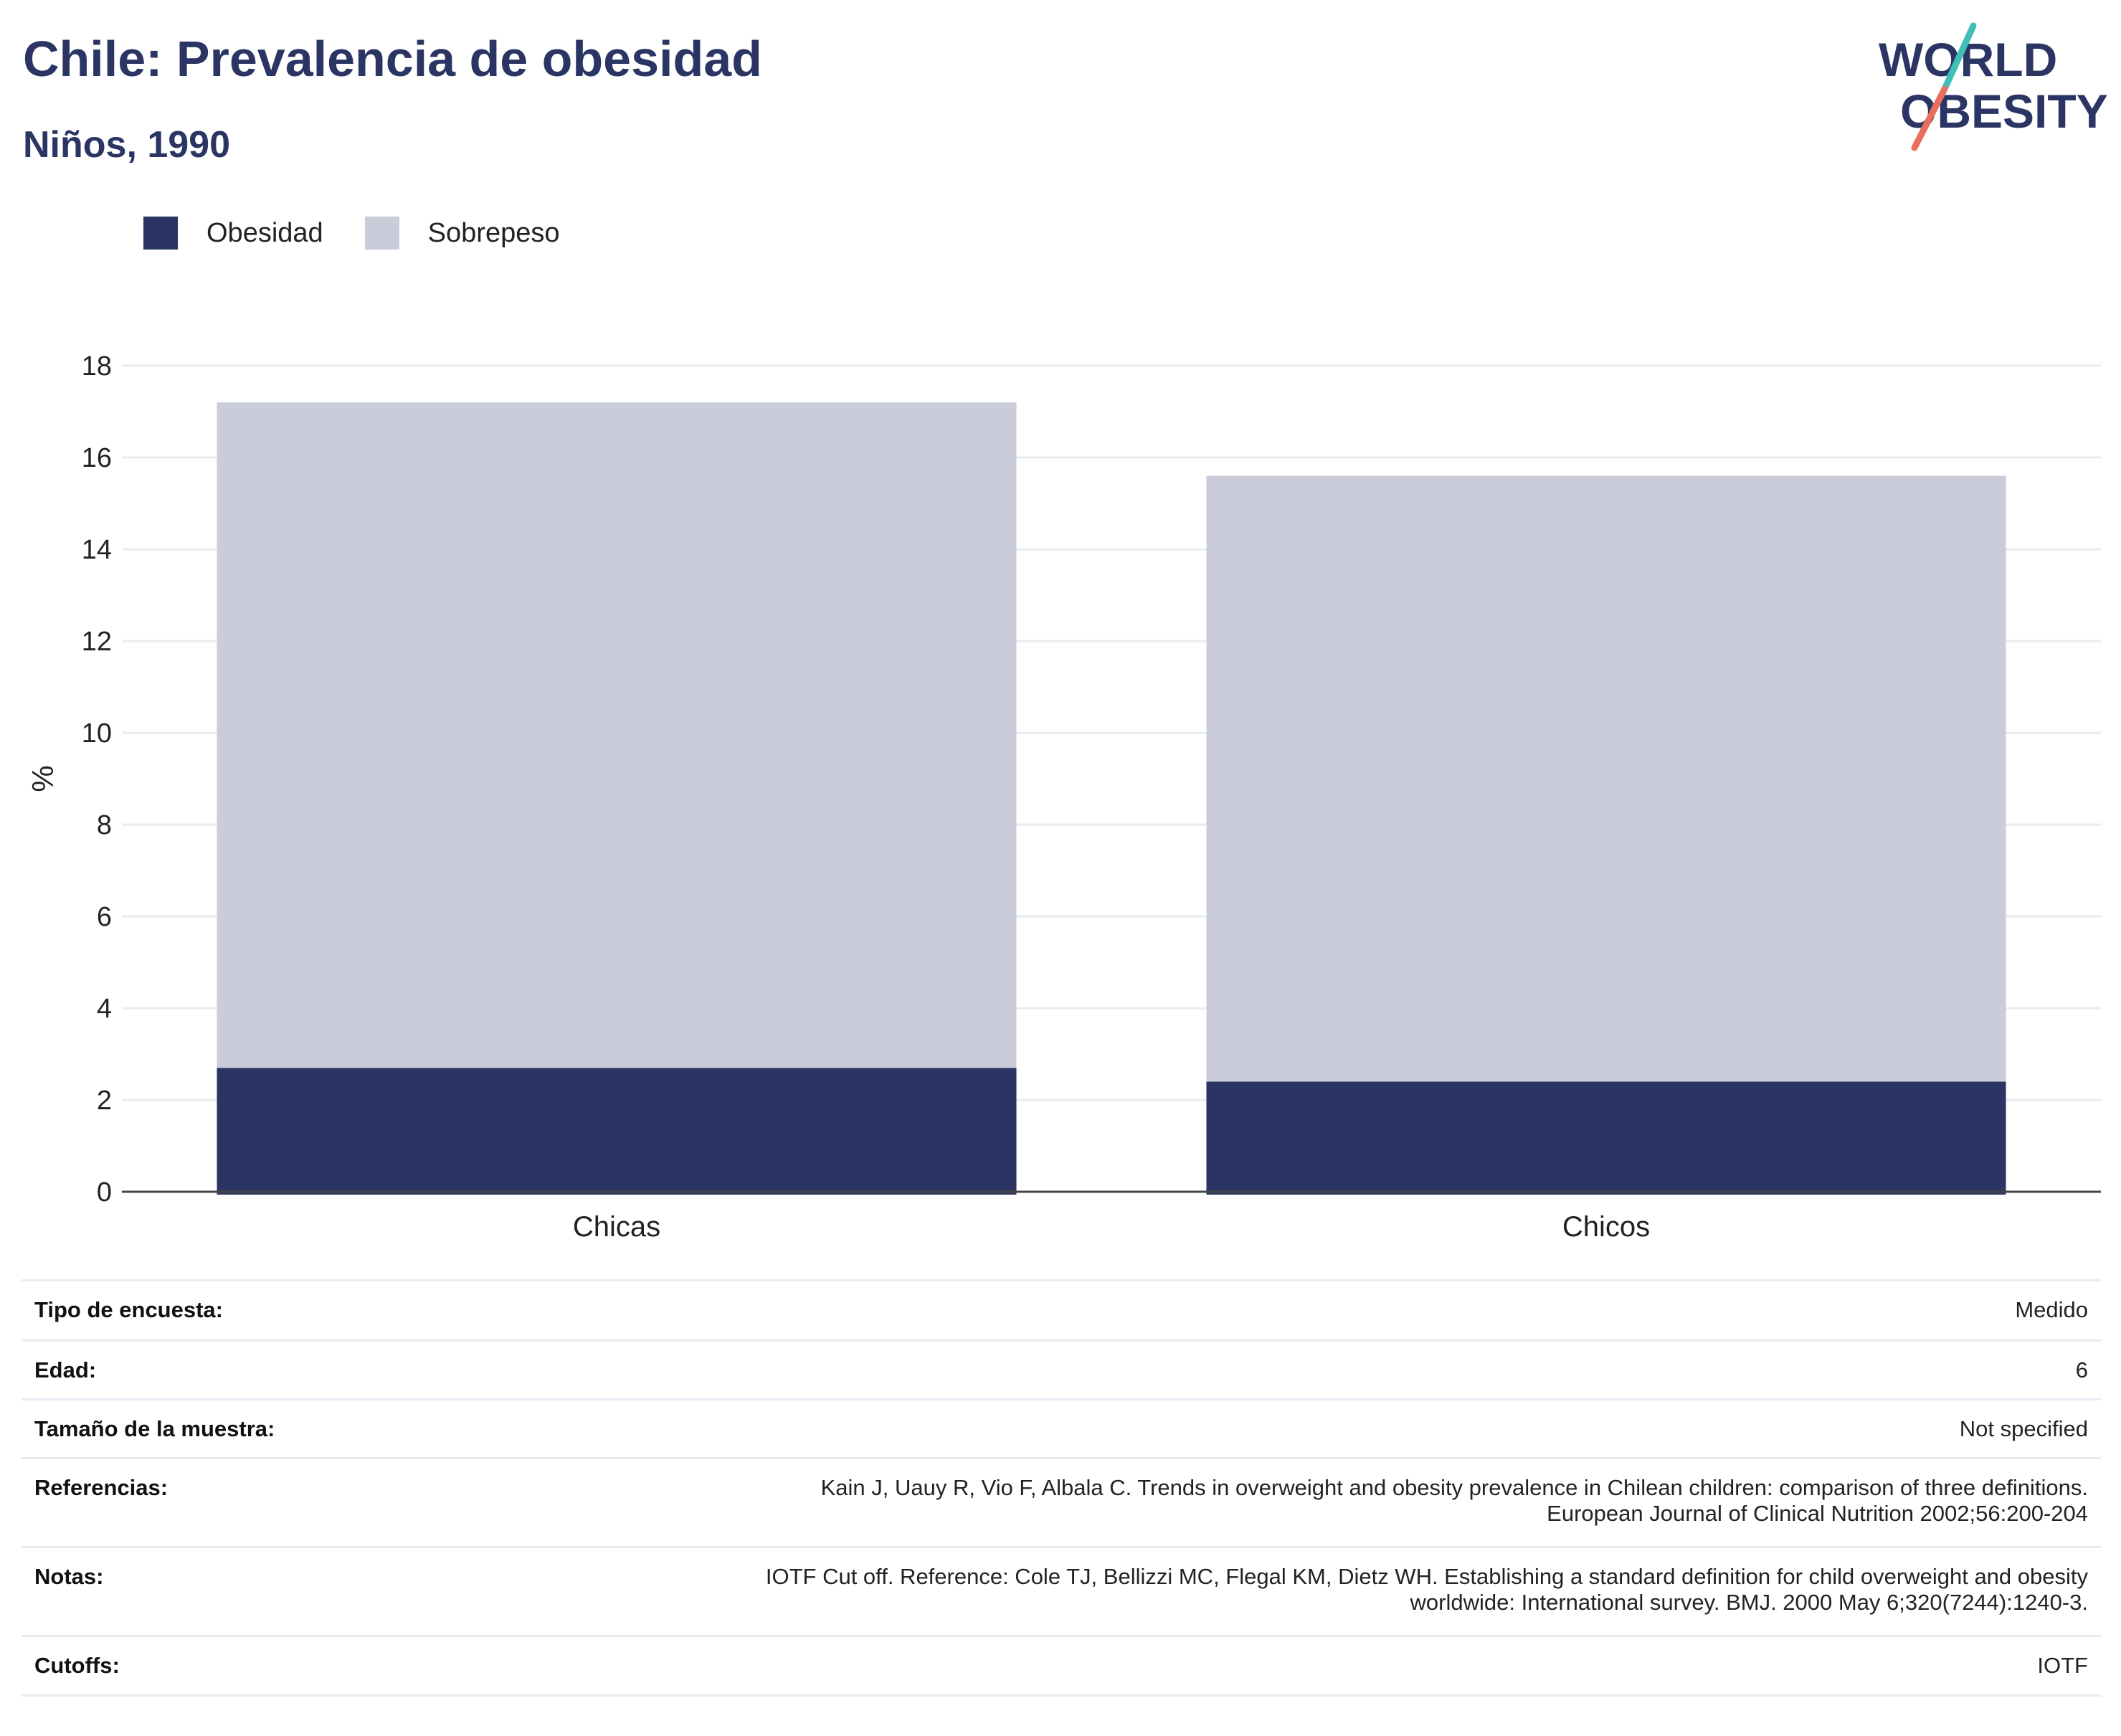 This screenshot has width=2121, height=1736. Describe the element at coordinates (1061, 1427) in the screenshot. I see `meta-row: Tamaño de la muestra: Not specified` at that location.